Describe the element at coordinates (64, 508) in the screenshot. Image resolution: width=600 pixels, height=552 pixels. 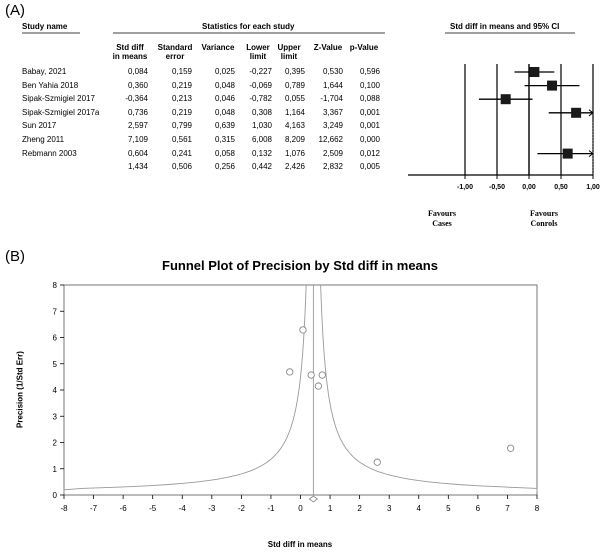
I see `funnel-x-tick-label: -8` at that location.